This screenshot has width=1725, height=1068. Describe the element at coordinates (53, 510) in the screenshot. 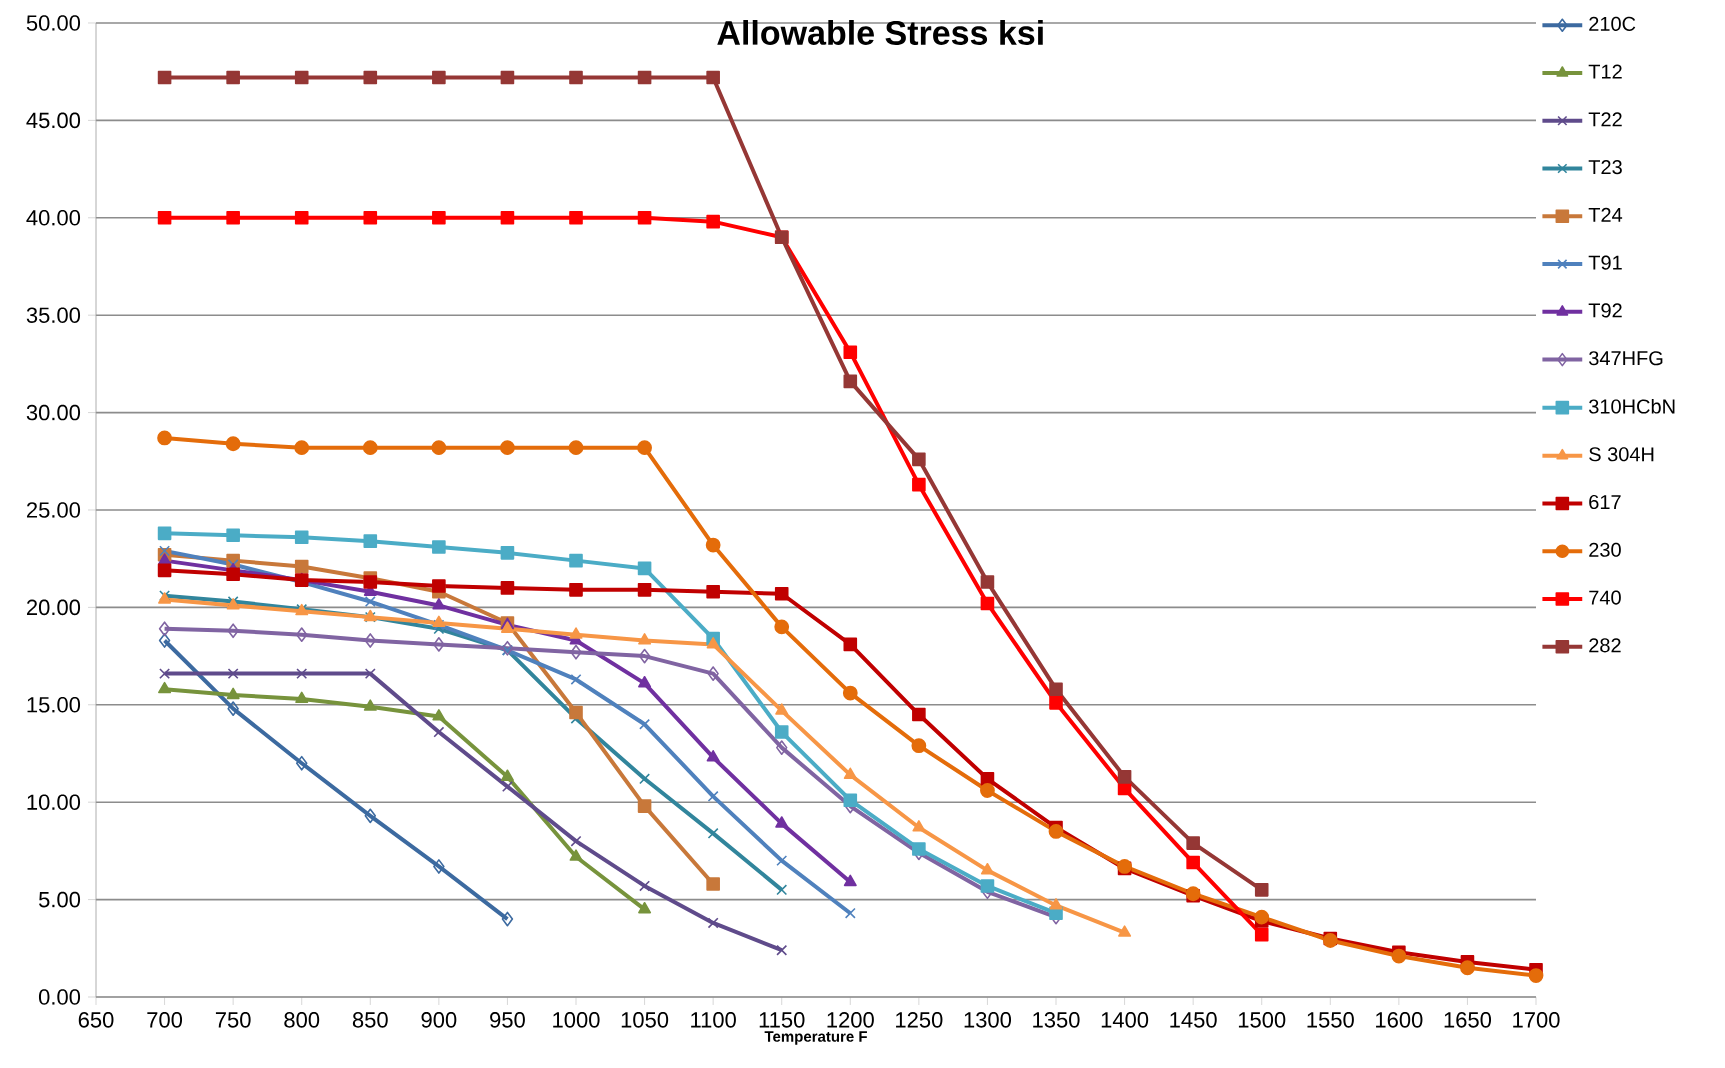

I see `y-tick-label: 25.00` at that location.